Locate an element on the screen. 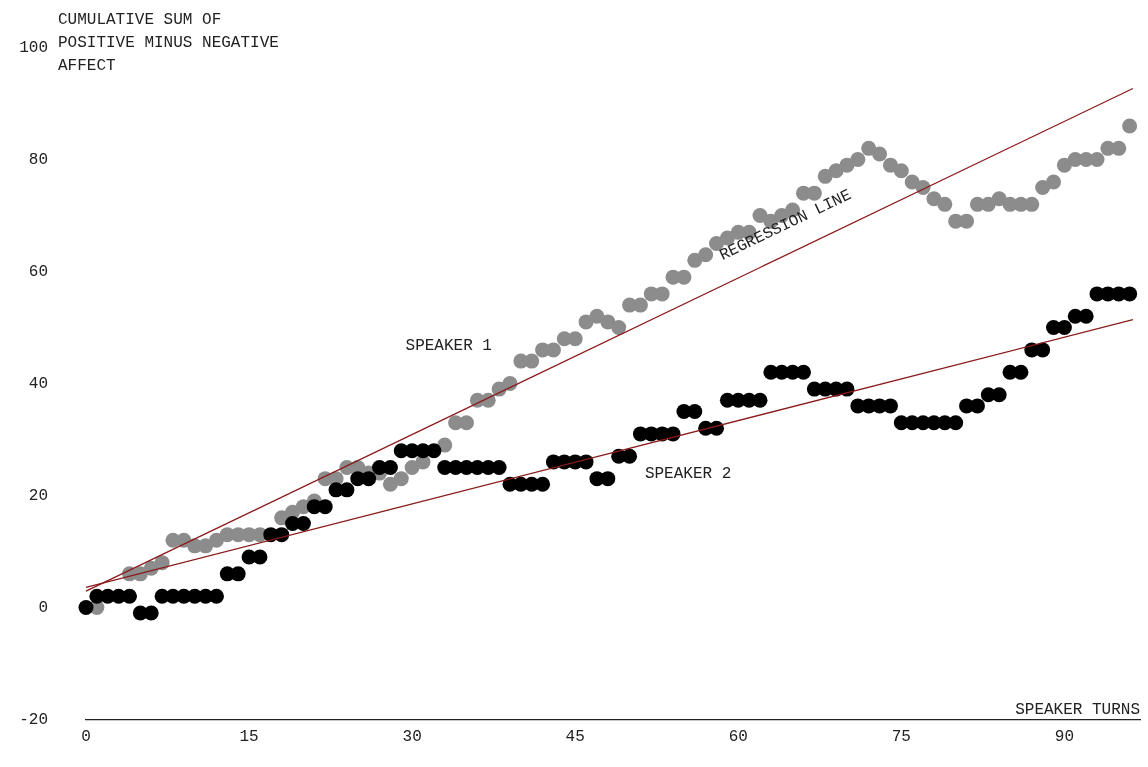 This screenshot has width=1148, height=767. y-axis-title: CUMULATIVE SUM OF POSITIVE MINUS NEGATIVE AFFECT is located at coordinates (168, 43).